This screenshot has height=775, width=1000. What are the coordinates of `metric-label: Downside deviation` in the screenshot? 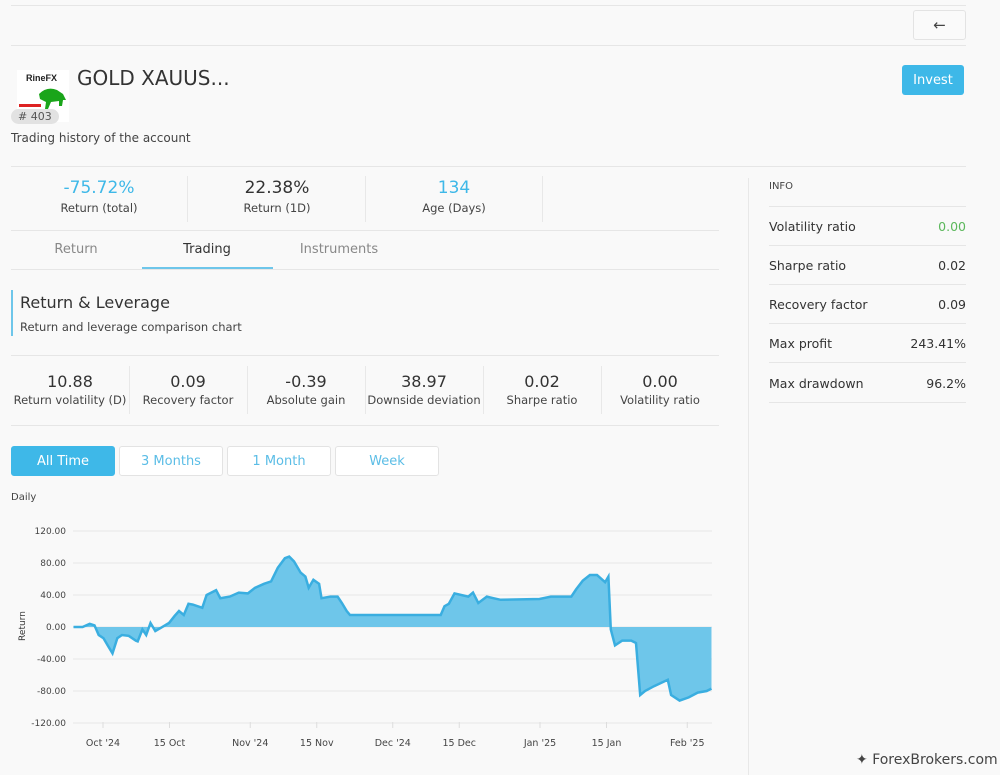 It's located at (424, 400).